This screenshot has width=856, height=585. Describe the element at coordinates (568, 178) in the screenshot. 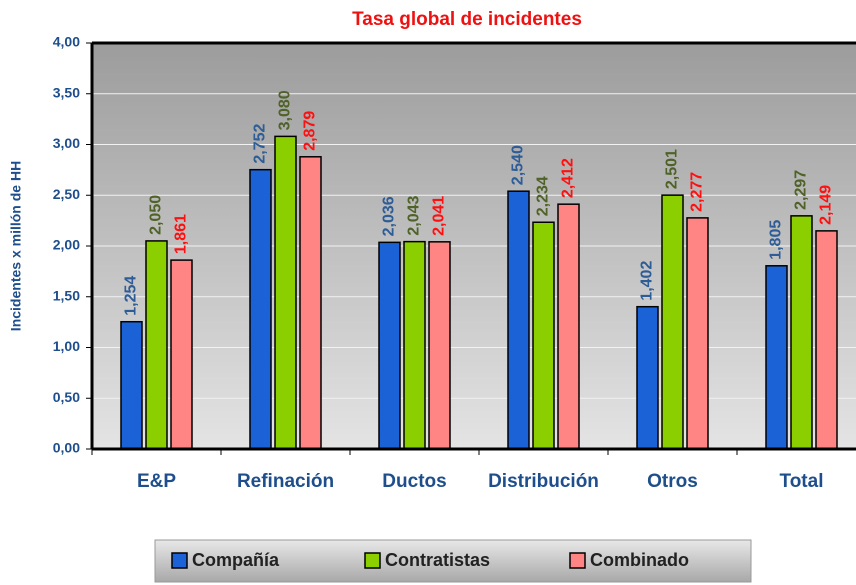

I see `data-label: 2,412` at that location.